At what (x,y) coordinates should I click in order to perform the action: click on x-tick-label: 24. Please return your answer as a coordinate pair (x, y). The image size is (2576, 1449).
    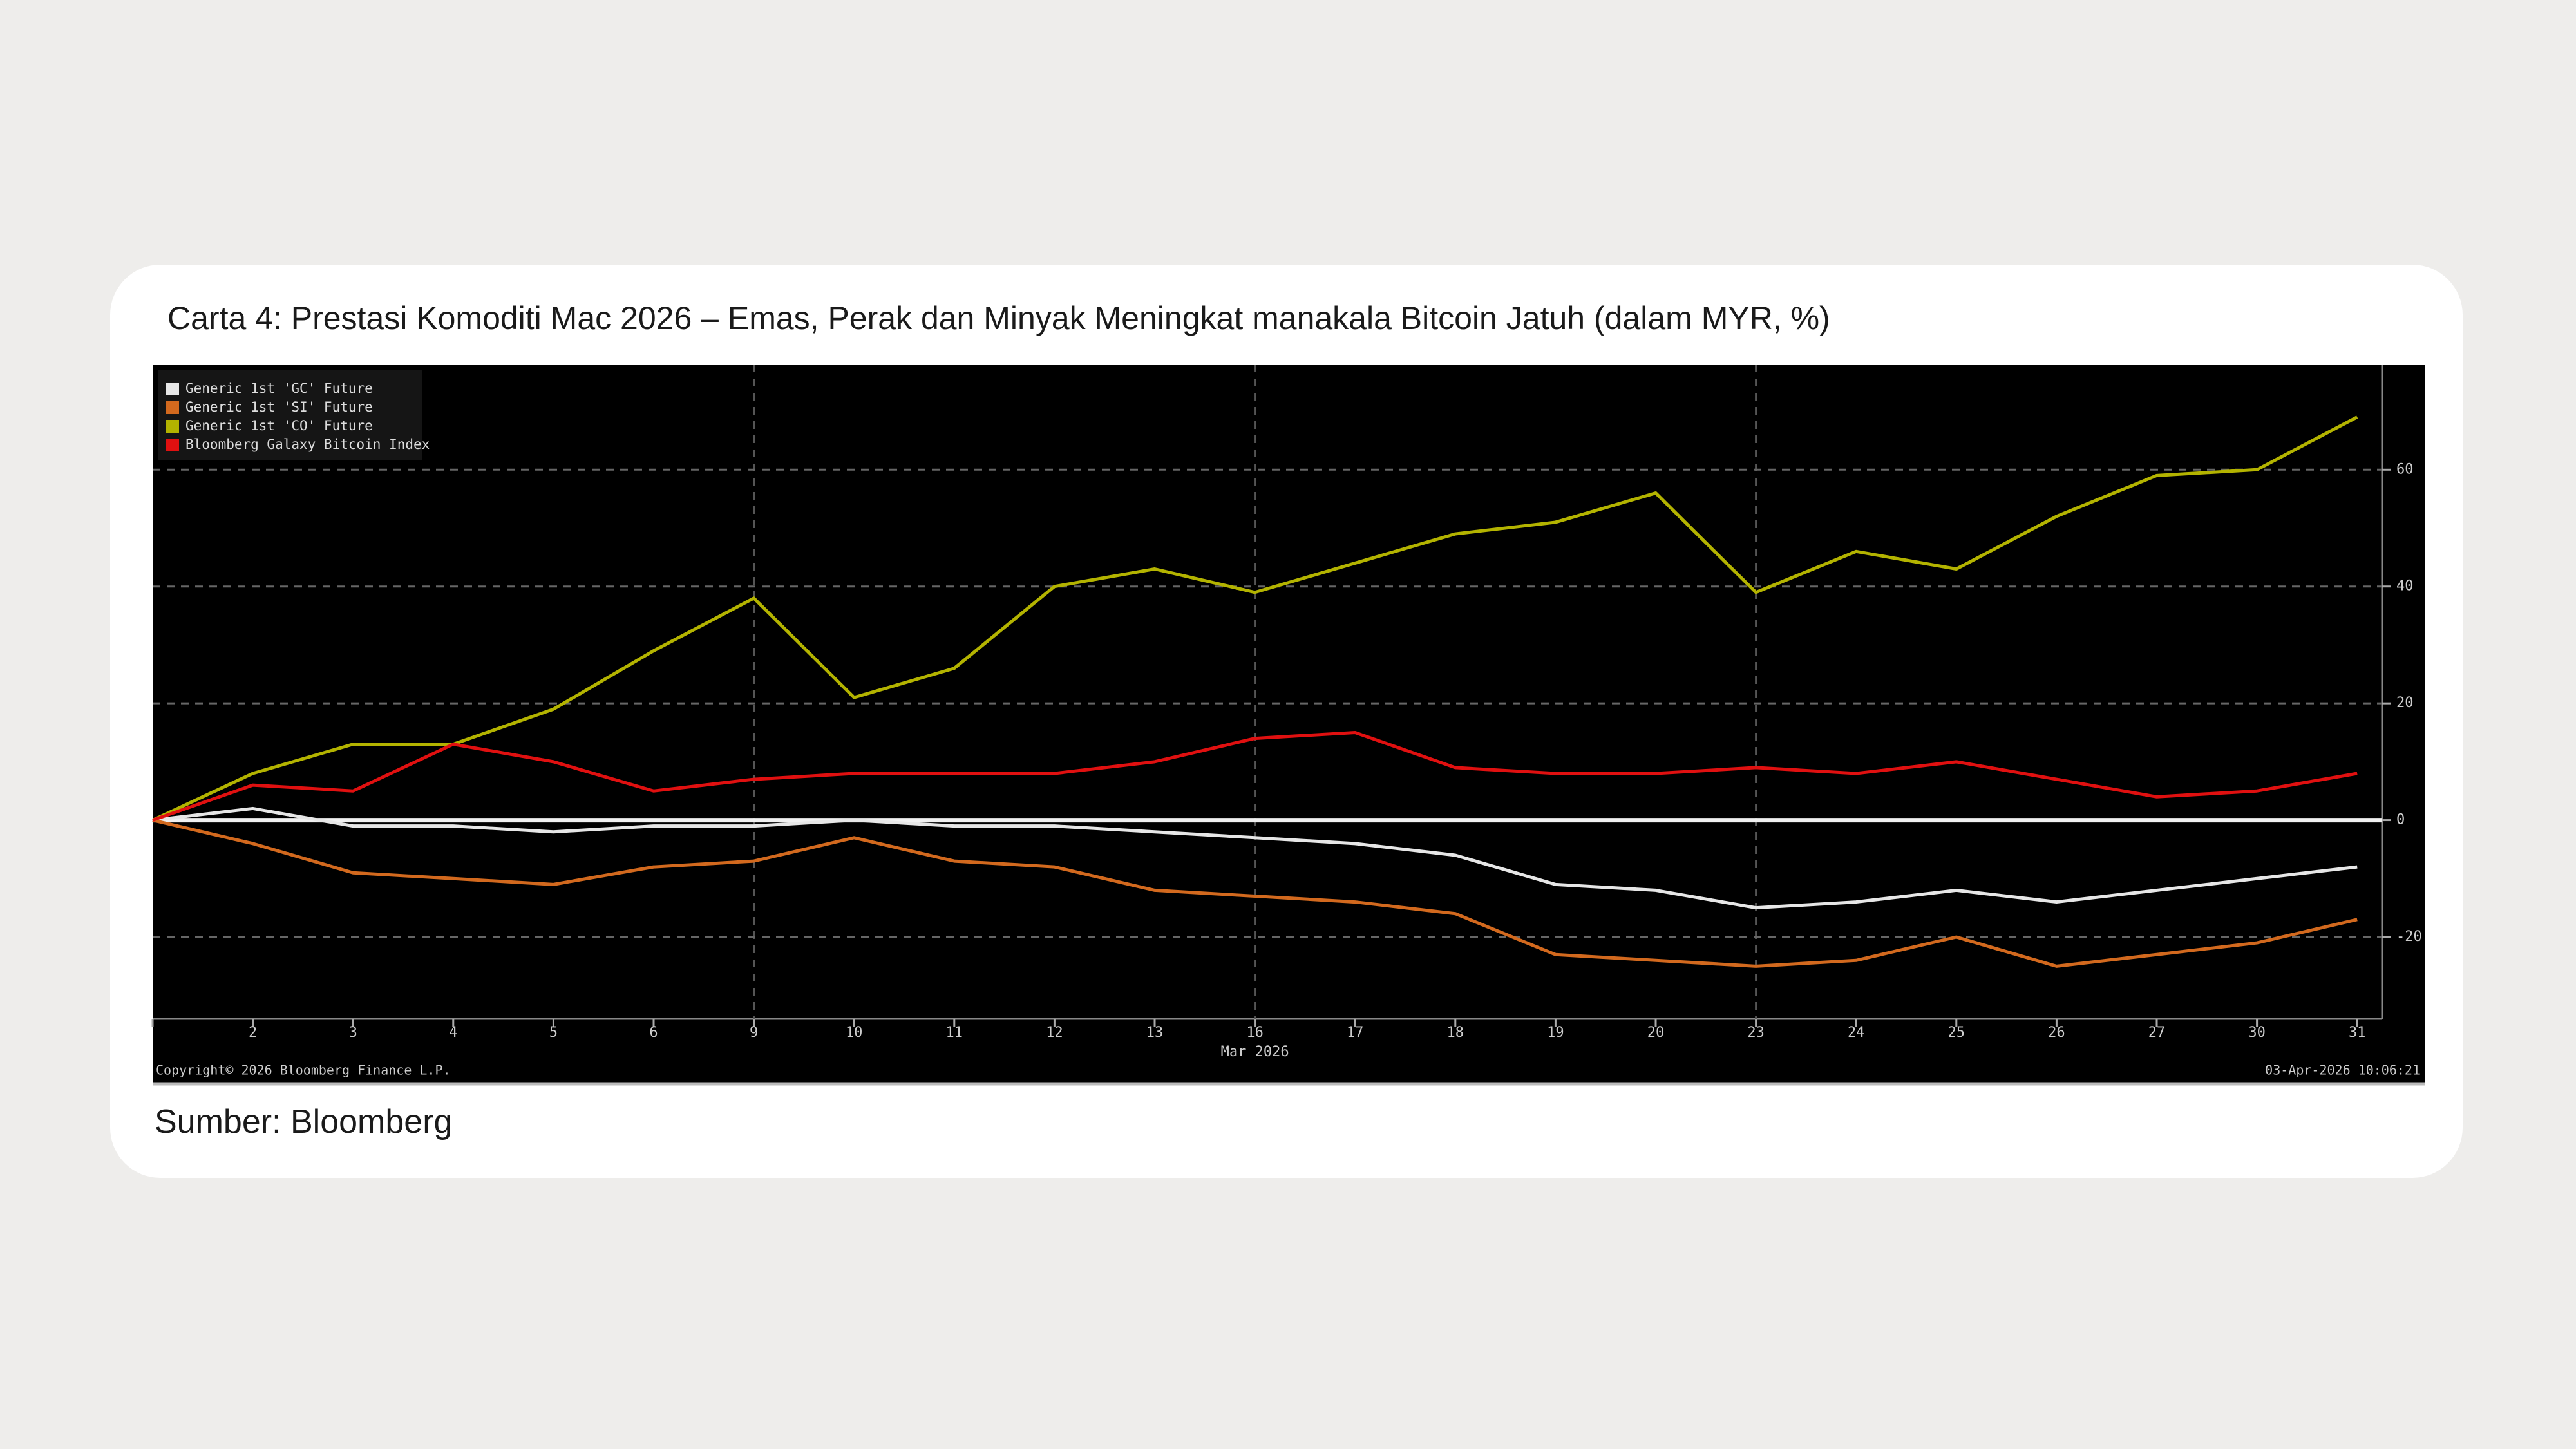
    Looking at the image, I should click on (1857, 1033).